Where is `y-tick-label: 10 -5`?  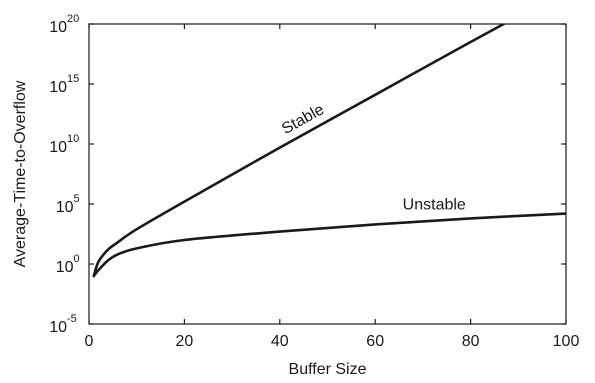
y-tick-label: 10 -5 is located at coordinates (63, 324).